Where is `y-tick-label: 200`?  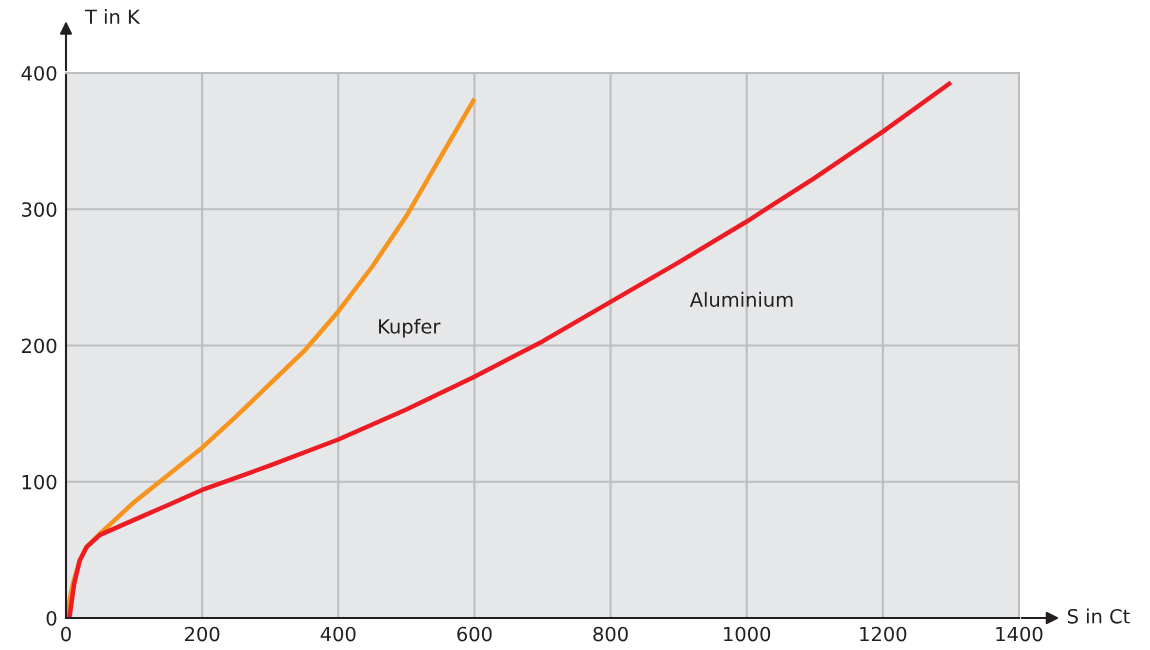
y-tick-label: 200 is located at coordinates (39, 346).